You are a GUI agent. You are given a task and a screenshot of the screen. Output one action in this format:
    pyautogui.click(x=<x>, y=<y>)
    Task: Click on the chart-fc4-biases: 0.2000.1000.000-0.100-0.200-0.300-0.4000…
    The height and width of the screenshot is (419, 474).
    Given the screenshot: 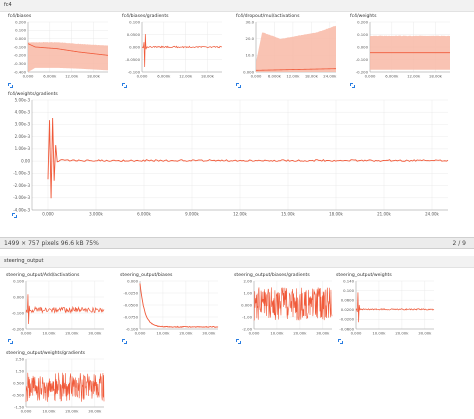 What is the action you would take?
    pyautogui.click(x=61, y=48)
    